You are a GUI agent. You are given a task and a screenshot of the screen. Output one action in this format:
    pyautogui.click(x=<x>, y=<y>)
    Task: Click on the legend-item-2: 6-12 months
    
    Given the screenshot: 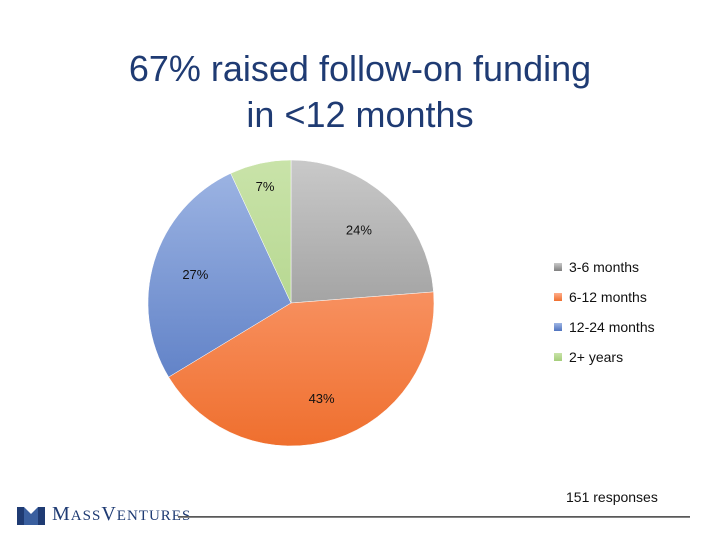 What is the action you would take?
    pyautogui.click(x=604, y=297)
    